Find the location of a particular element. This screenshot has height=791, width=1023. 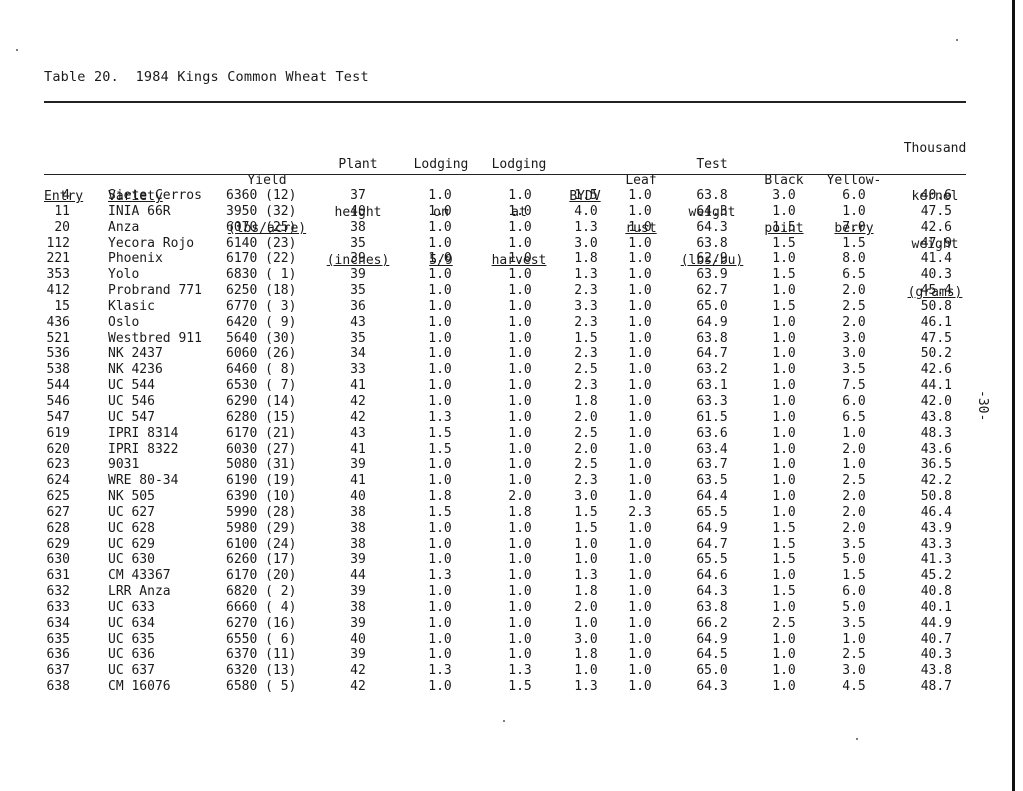

entry-cell: 536 is located at coordinates (58, 354).